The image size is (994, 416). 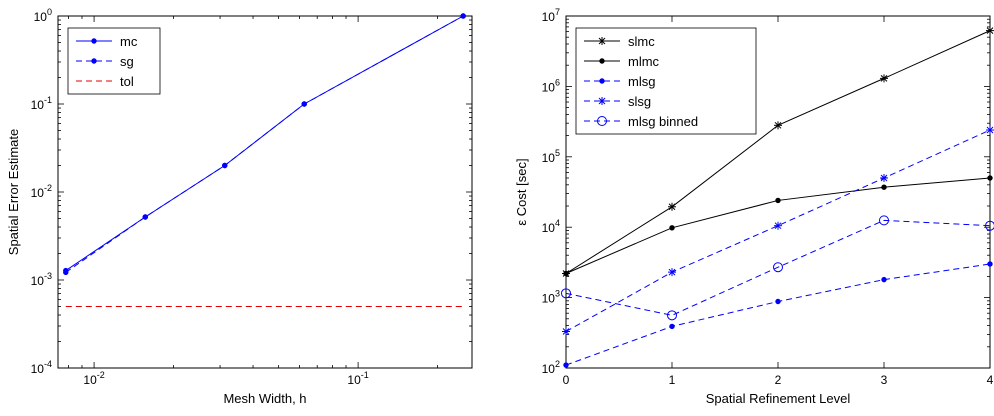 I want to click on y-tick-label: 10⁷, so click(x=551, y=15).